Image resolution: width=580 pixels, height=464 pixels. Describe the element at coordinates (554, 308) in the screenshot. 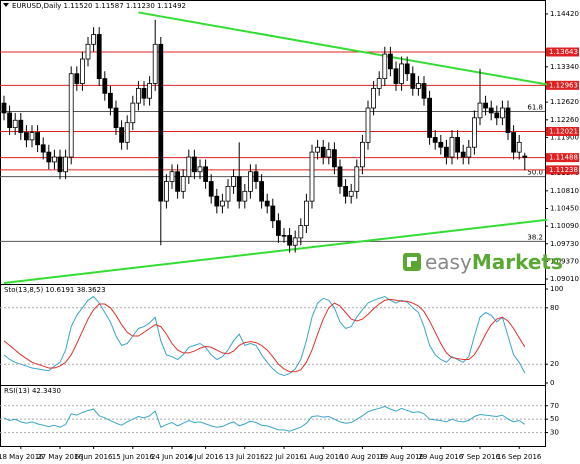

I see `y-tick-label: 80` at that location.